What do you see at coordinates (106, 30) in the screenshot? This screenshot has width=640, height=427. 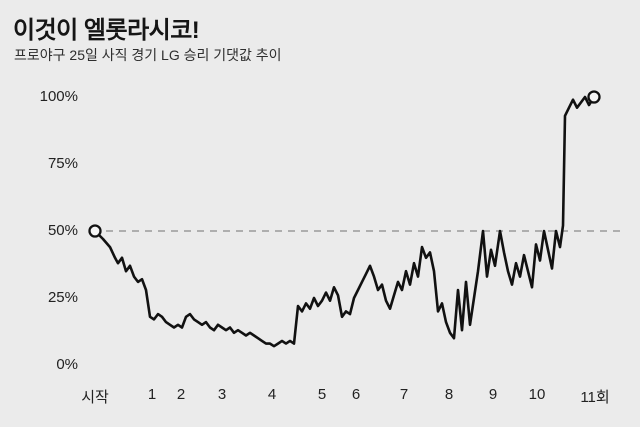 I see `chart-title: 이것이 엘롯라시코!` at bounding box center [106, 30].